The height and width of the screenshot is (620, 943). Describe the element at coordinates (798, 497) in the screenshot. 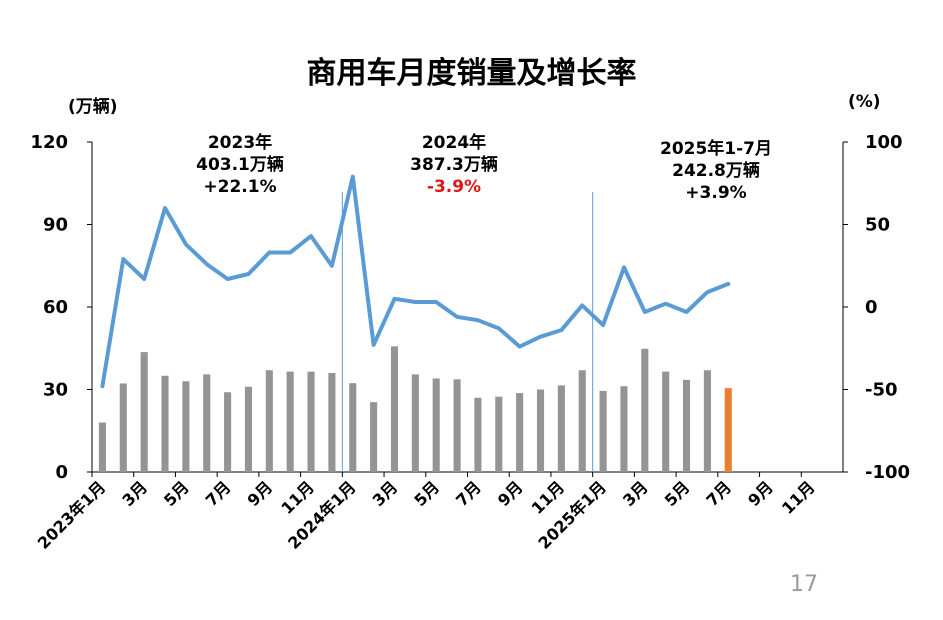

I see `x-tick-label: 11月` at that location.